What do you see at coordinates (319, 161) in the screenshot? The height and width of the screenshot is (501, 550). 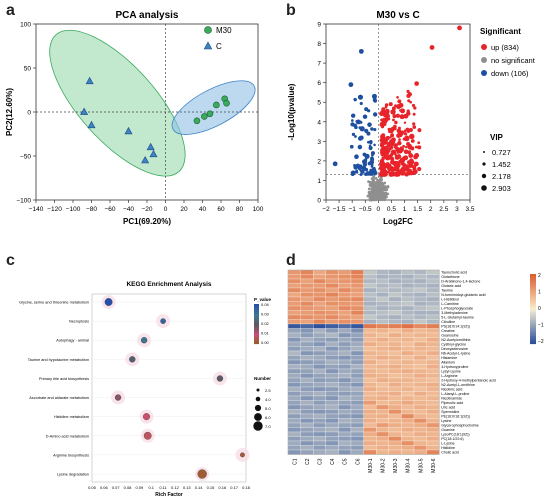 I see `y-tick-label: 2` at bounding box center [319, 161].